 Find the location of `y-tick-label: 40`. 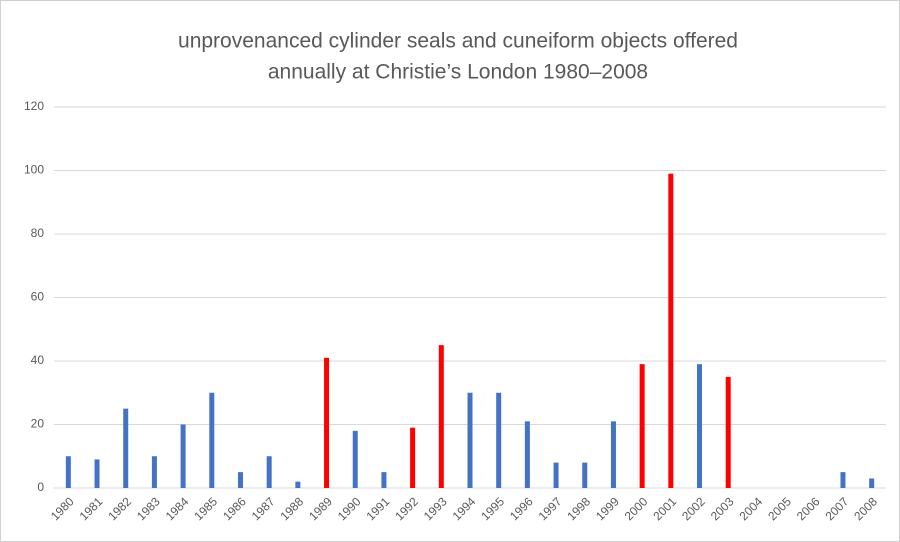

y-tick-label: 40 is located at coordinates (38, 360).